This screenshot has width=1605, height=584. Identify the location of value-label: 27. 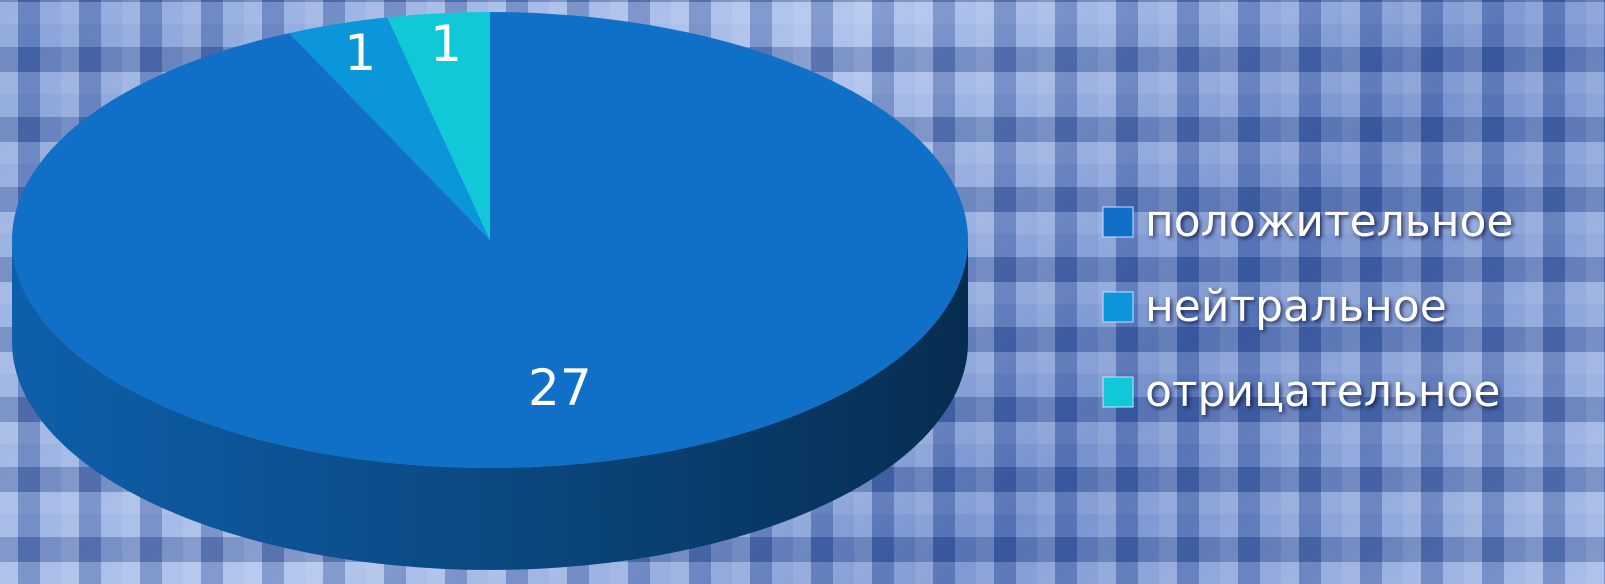
(560, 388).